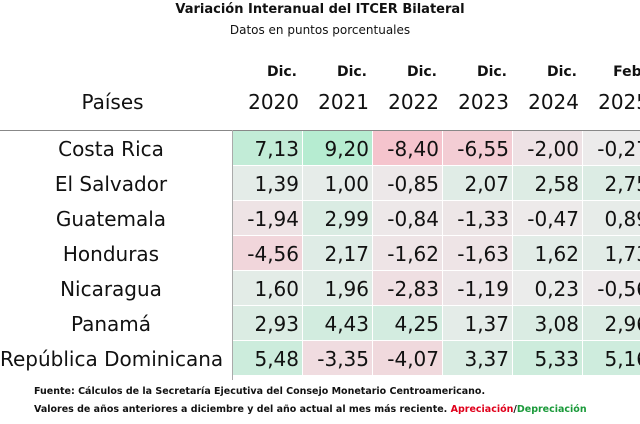  Describe the element at coordinates (619, 102) in the screenshot. I see `column-year: 2025` at that location.